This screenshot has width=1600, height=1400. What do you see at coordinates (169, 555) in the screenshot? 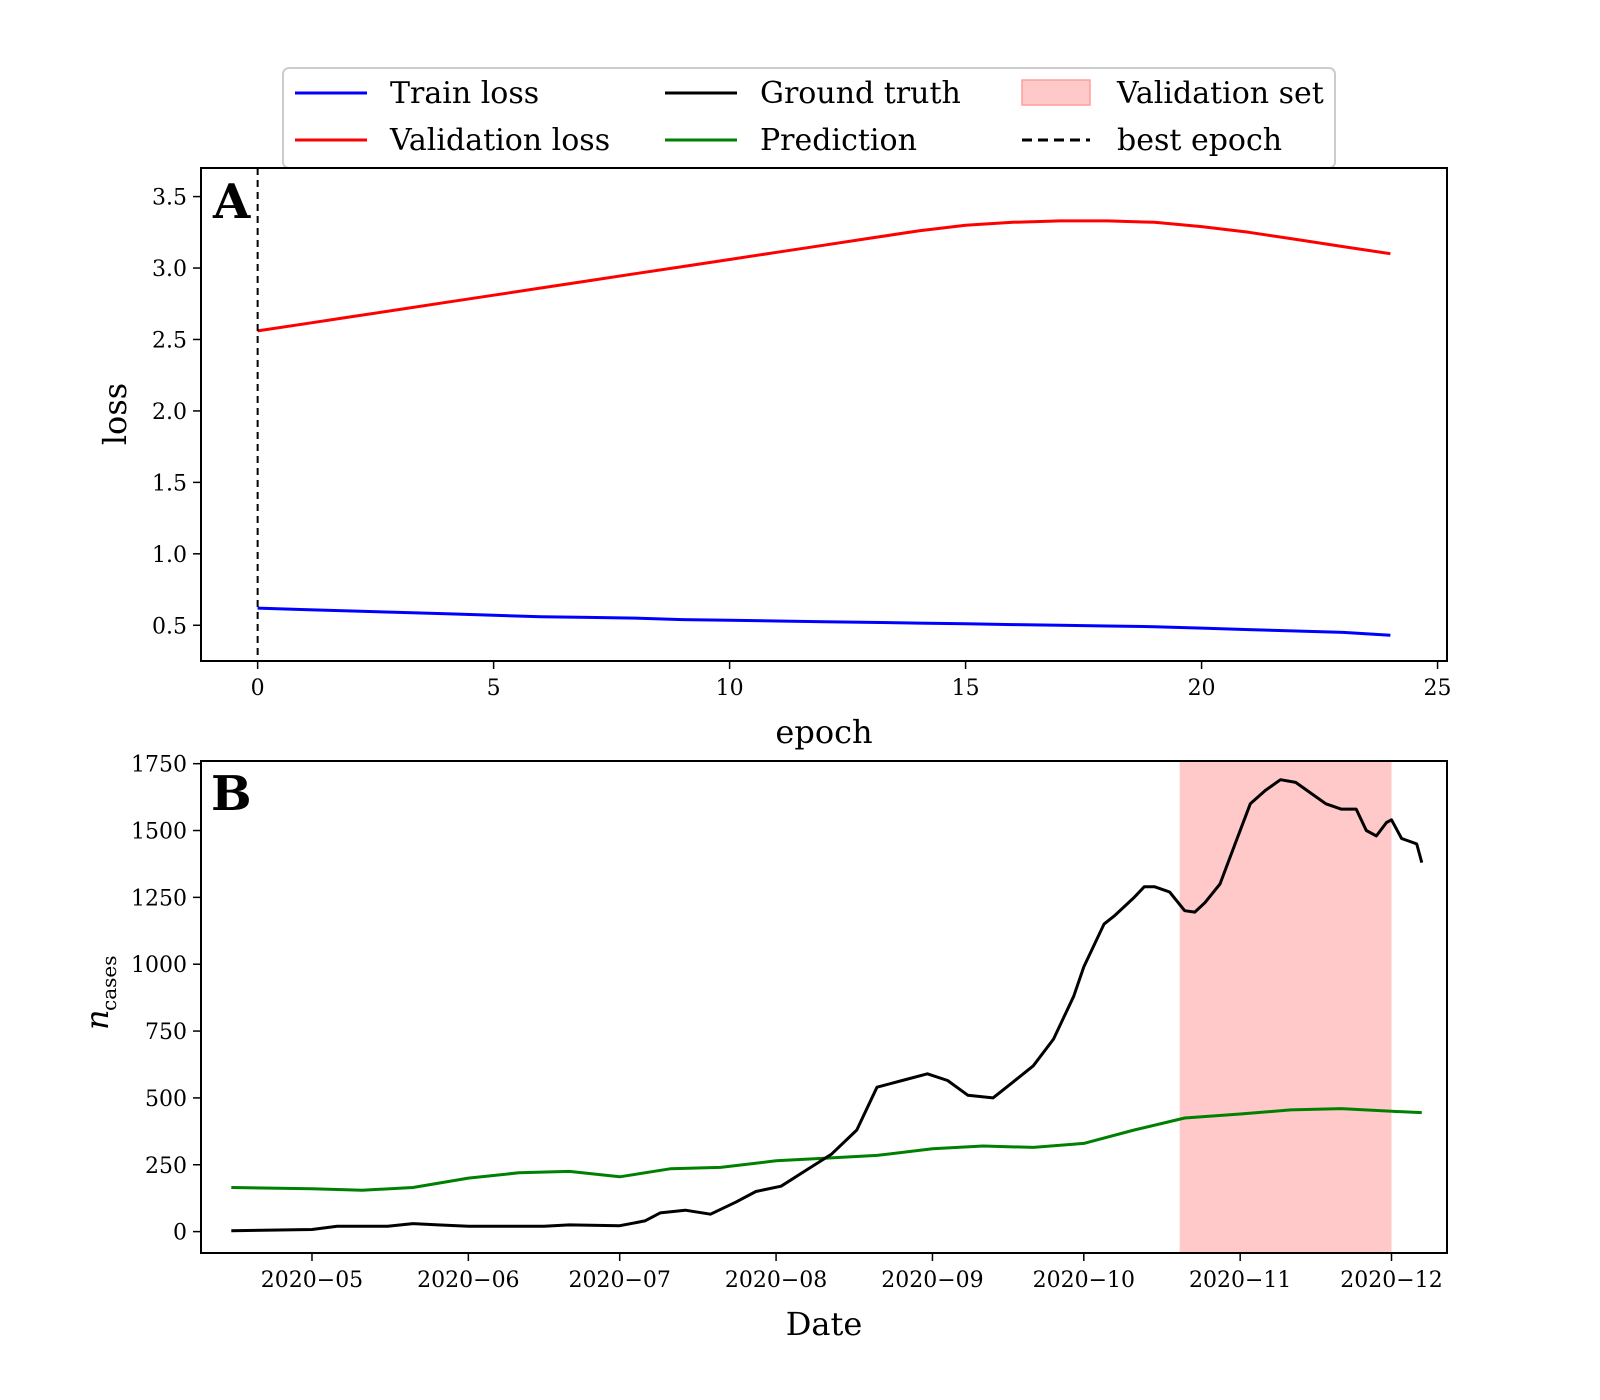
I see `panel-a-ytick-label: 1.0` at bounding box center [169, 555].